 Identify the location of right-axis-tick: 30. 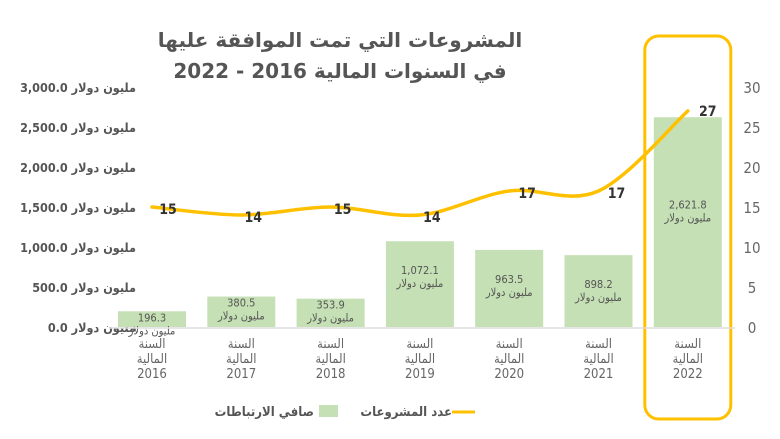
(751, 88).